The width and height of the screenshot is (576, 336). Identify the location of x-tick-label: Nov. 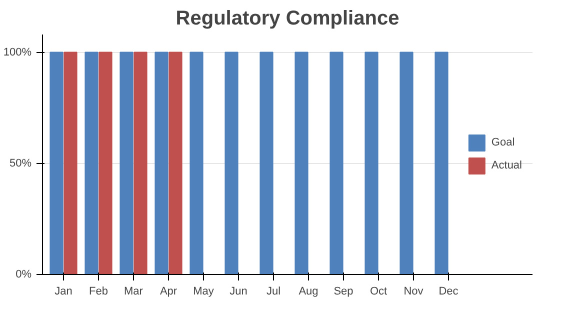
(414, 292).